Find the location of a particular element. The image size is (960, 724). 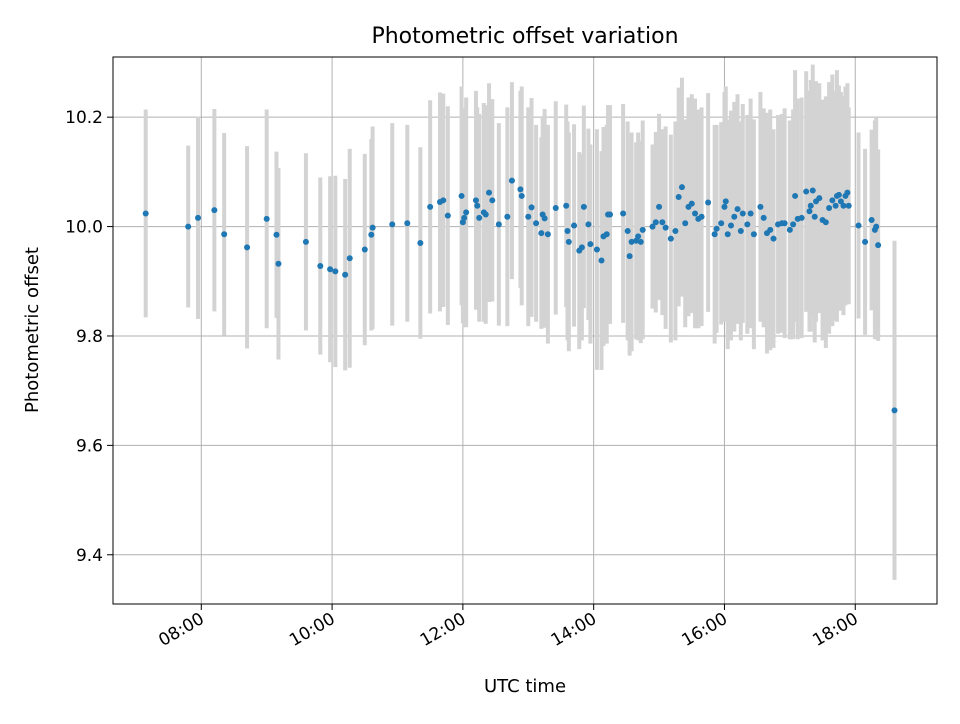

y-tick-label: 10.0 is located at coordinates (84, 228).